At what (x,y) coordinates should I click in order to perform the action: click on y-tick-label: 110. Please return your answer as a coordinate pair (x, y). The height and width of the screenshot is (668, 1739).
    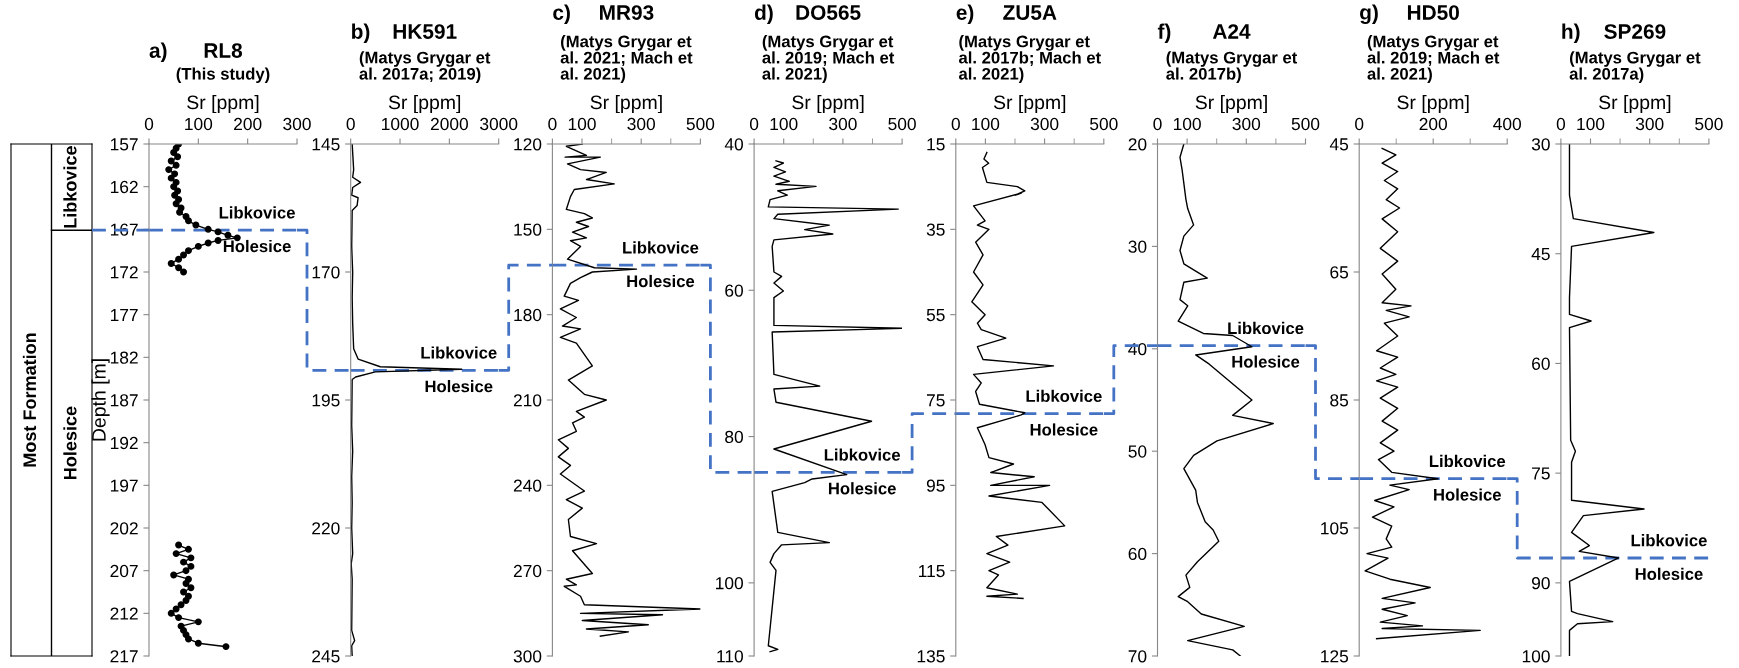
    Looking at the image, I should click on (730, 656).